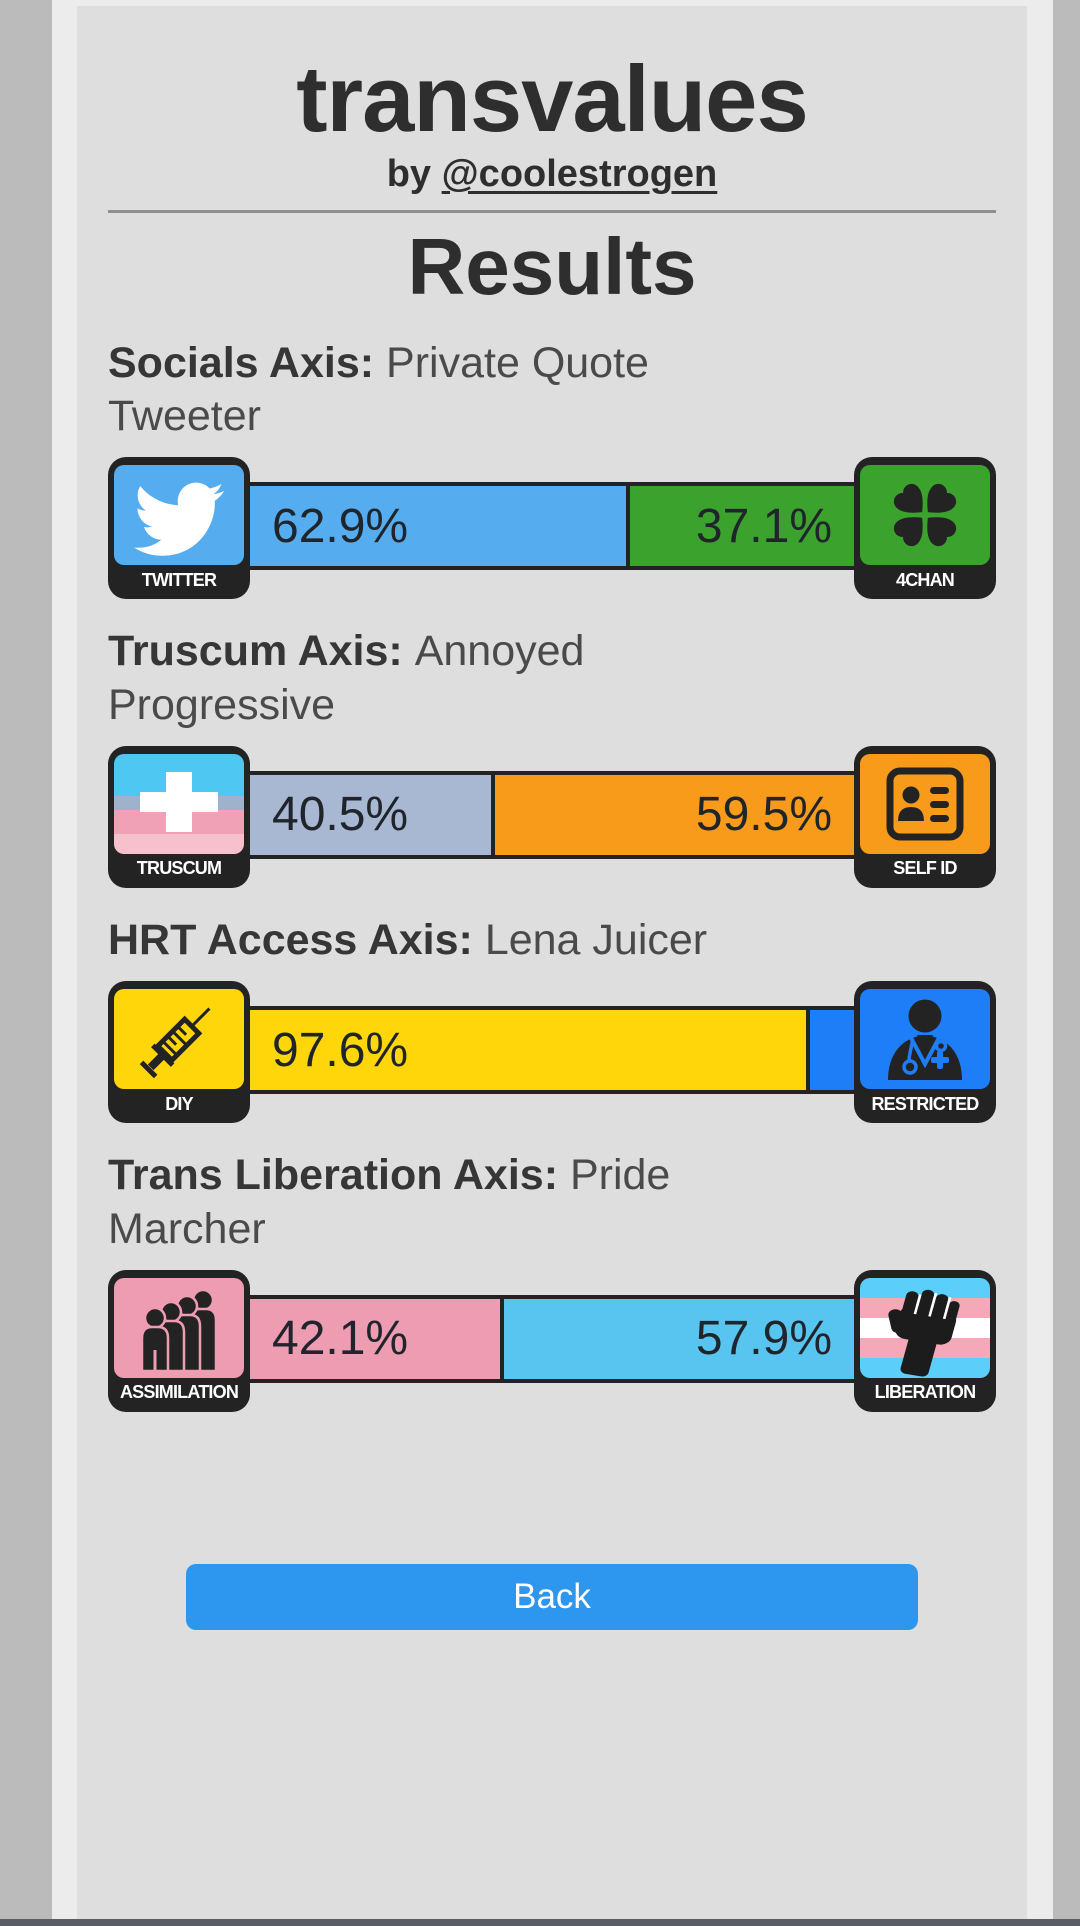 This screenshot has height=1926, width=1080. I want to click on axis-left-icon-label: ASSIMILATION, so click(179, 1392).